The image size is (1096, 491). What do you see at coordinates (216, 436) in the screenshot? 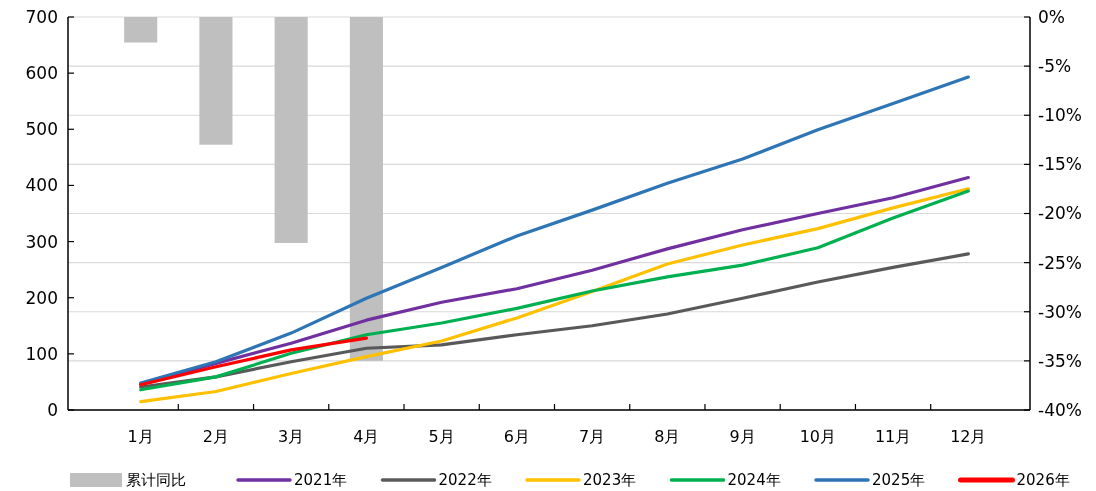
I see `x-tick-label: 2月` at bounding box center [216, 436].